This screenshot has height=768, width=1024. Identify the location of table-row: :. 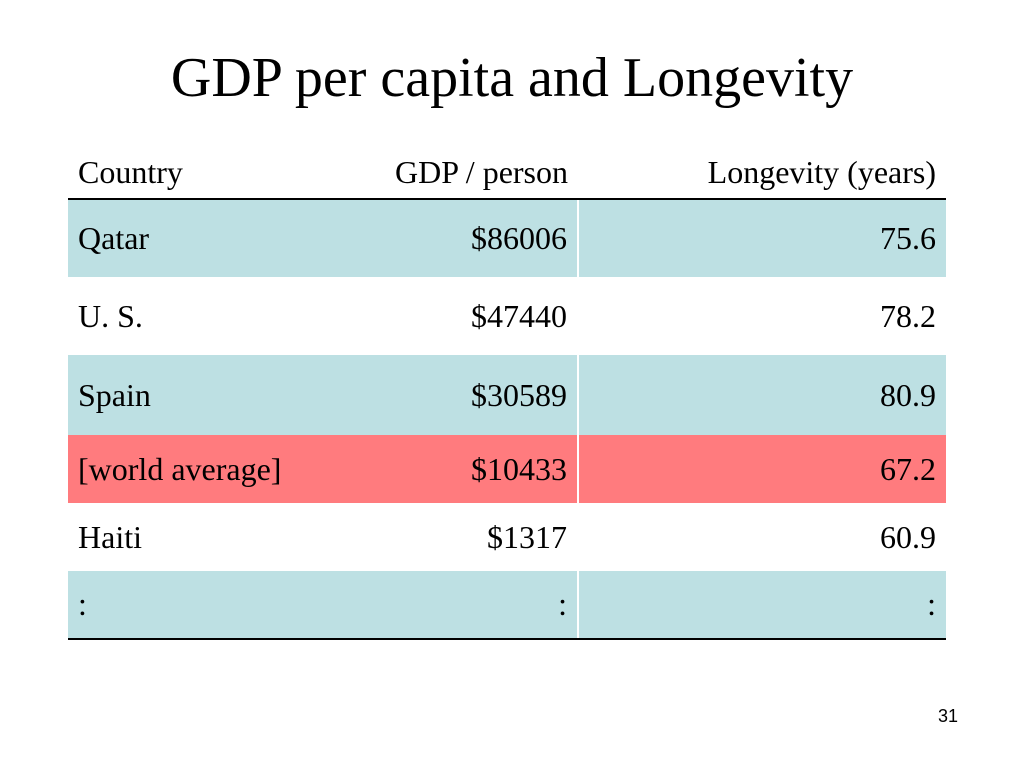
(507, 605).